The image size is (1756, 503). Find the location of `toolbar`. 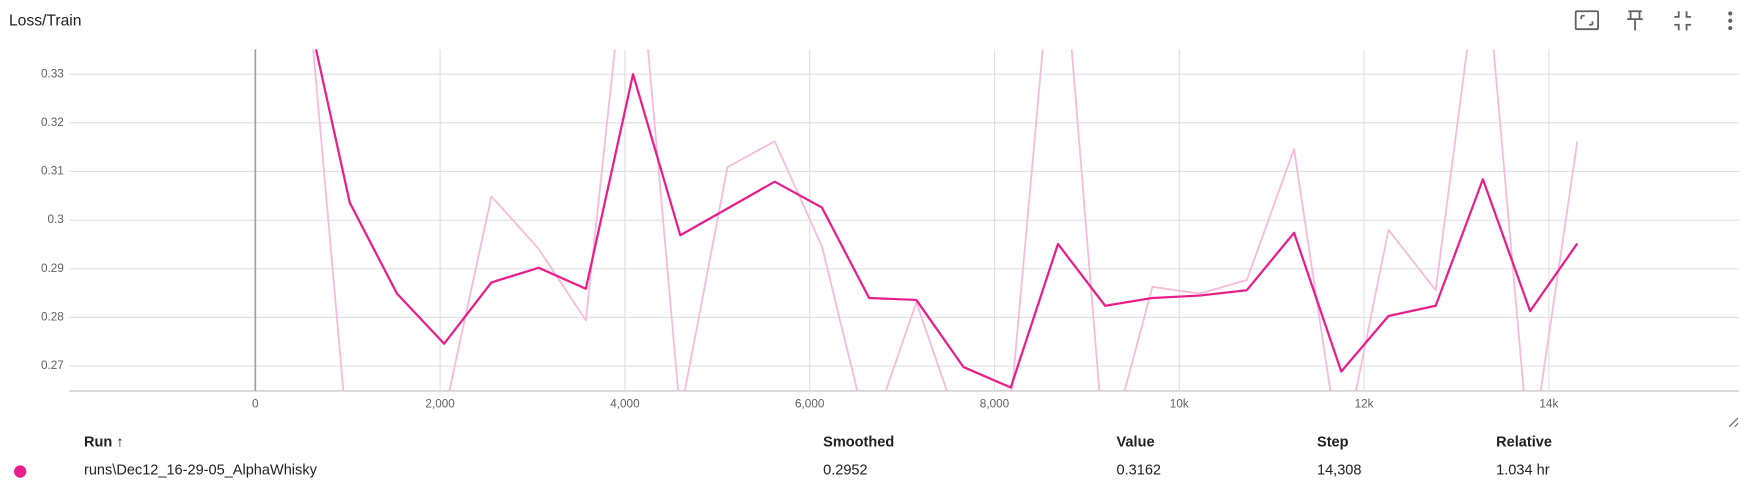

toolbar is located at coordinates (1653, 20).